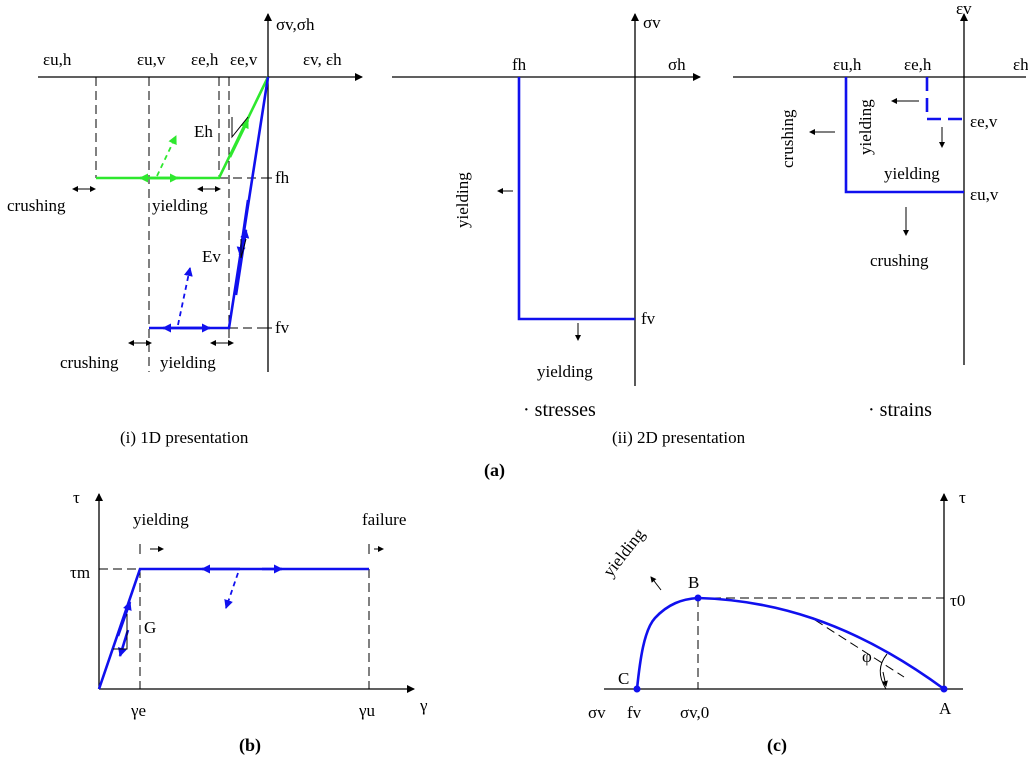  I want to click on p1-green-arrow-unload, so click(239, 138).